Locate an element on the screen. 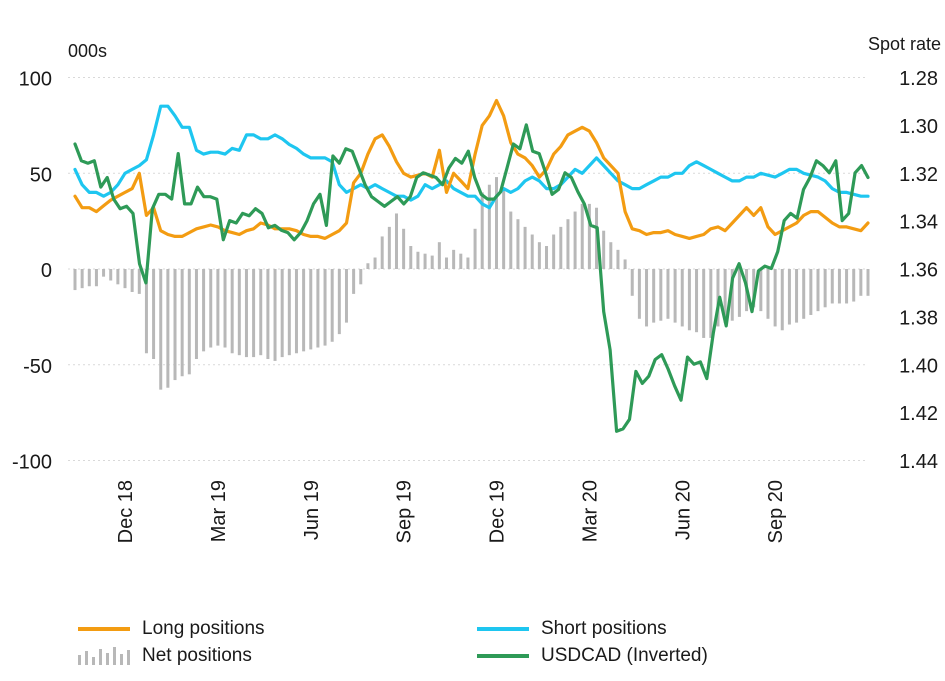  x-axis-tick-label: Sep 20 is located at coordinates (776, 511).